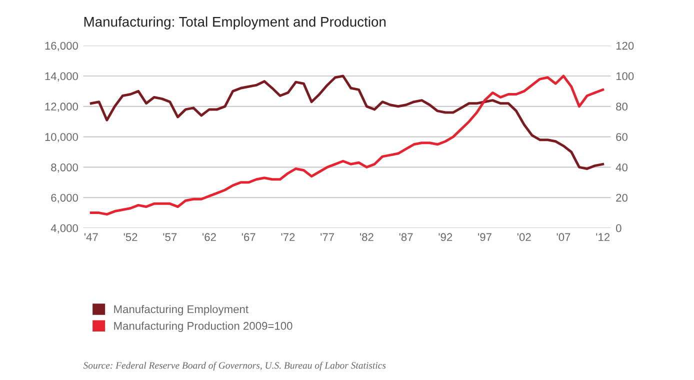 The height and width of the screenshot is (380, 694). I want to click on x-tick-label: '82, so click(367, 237).